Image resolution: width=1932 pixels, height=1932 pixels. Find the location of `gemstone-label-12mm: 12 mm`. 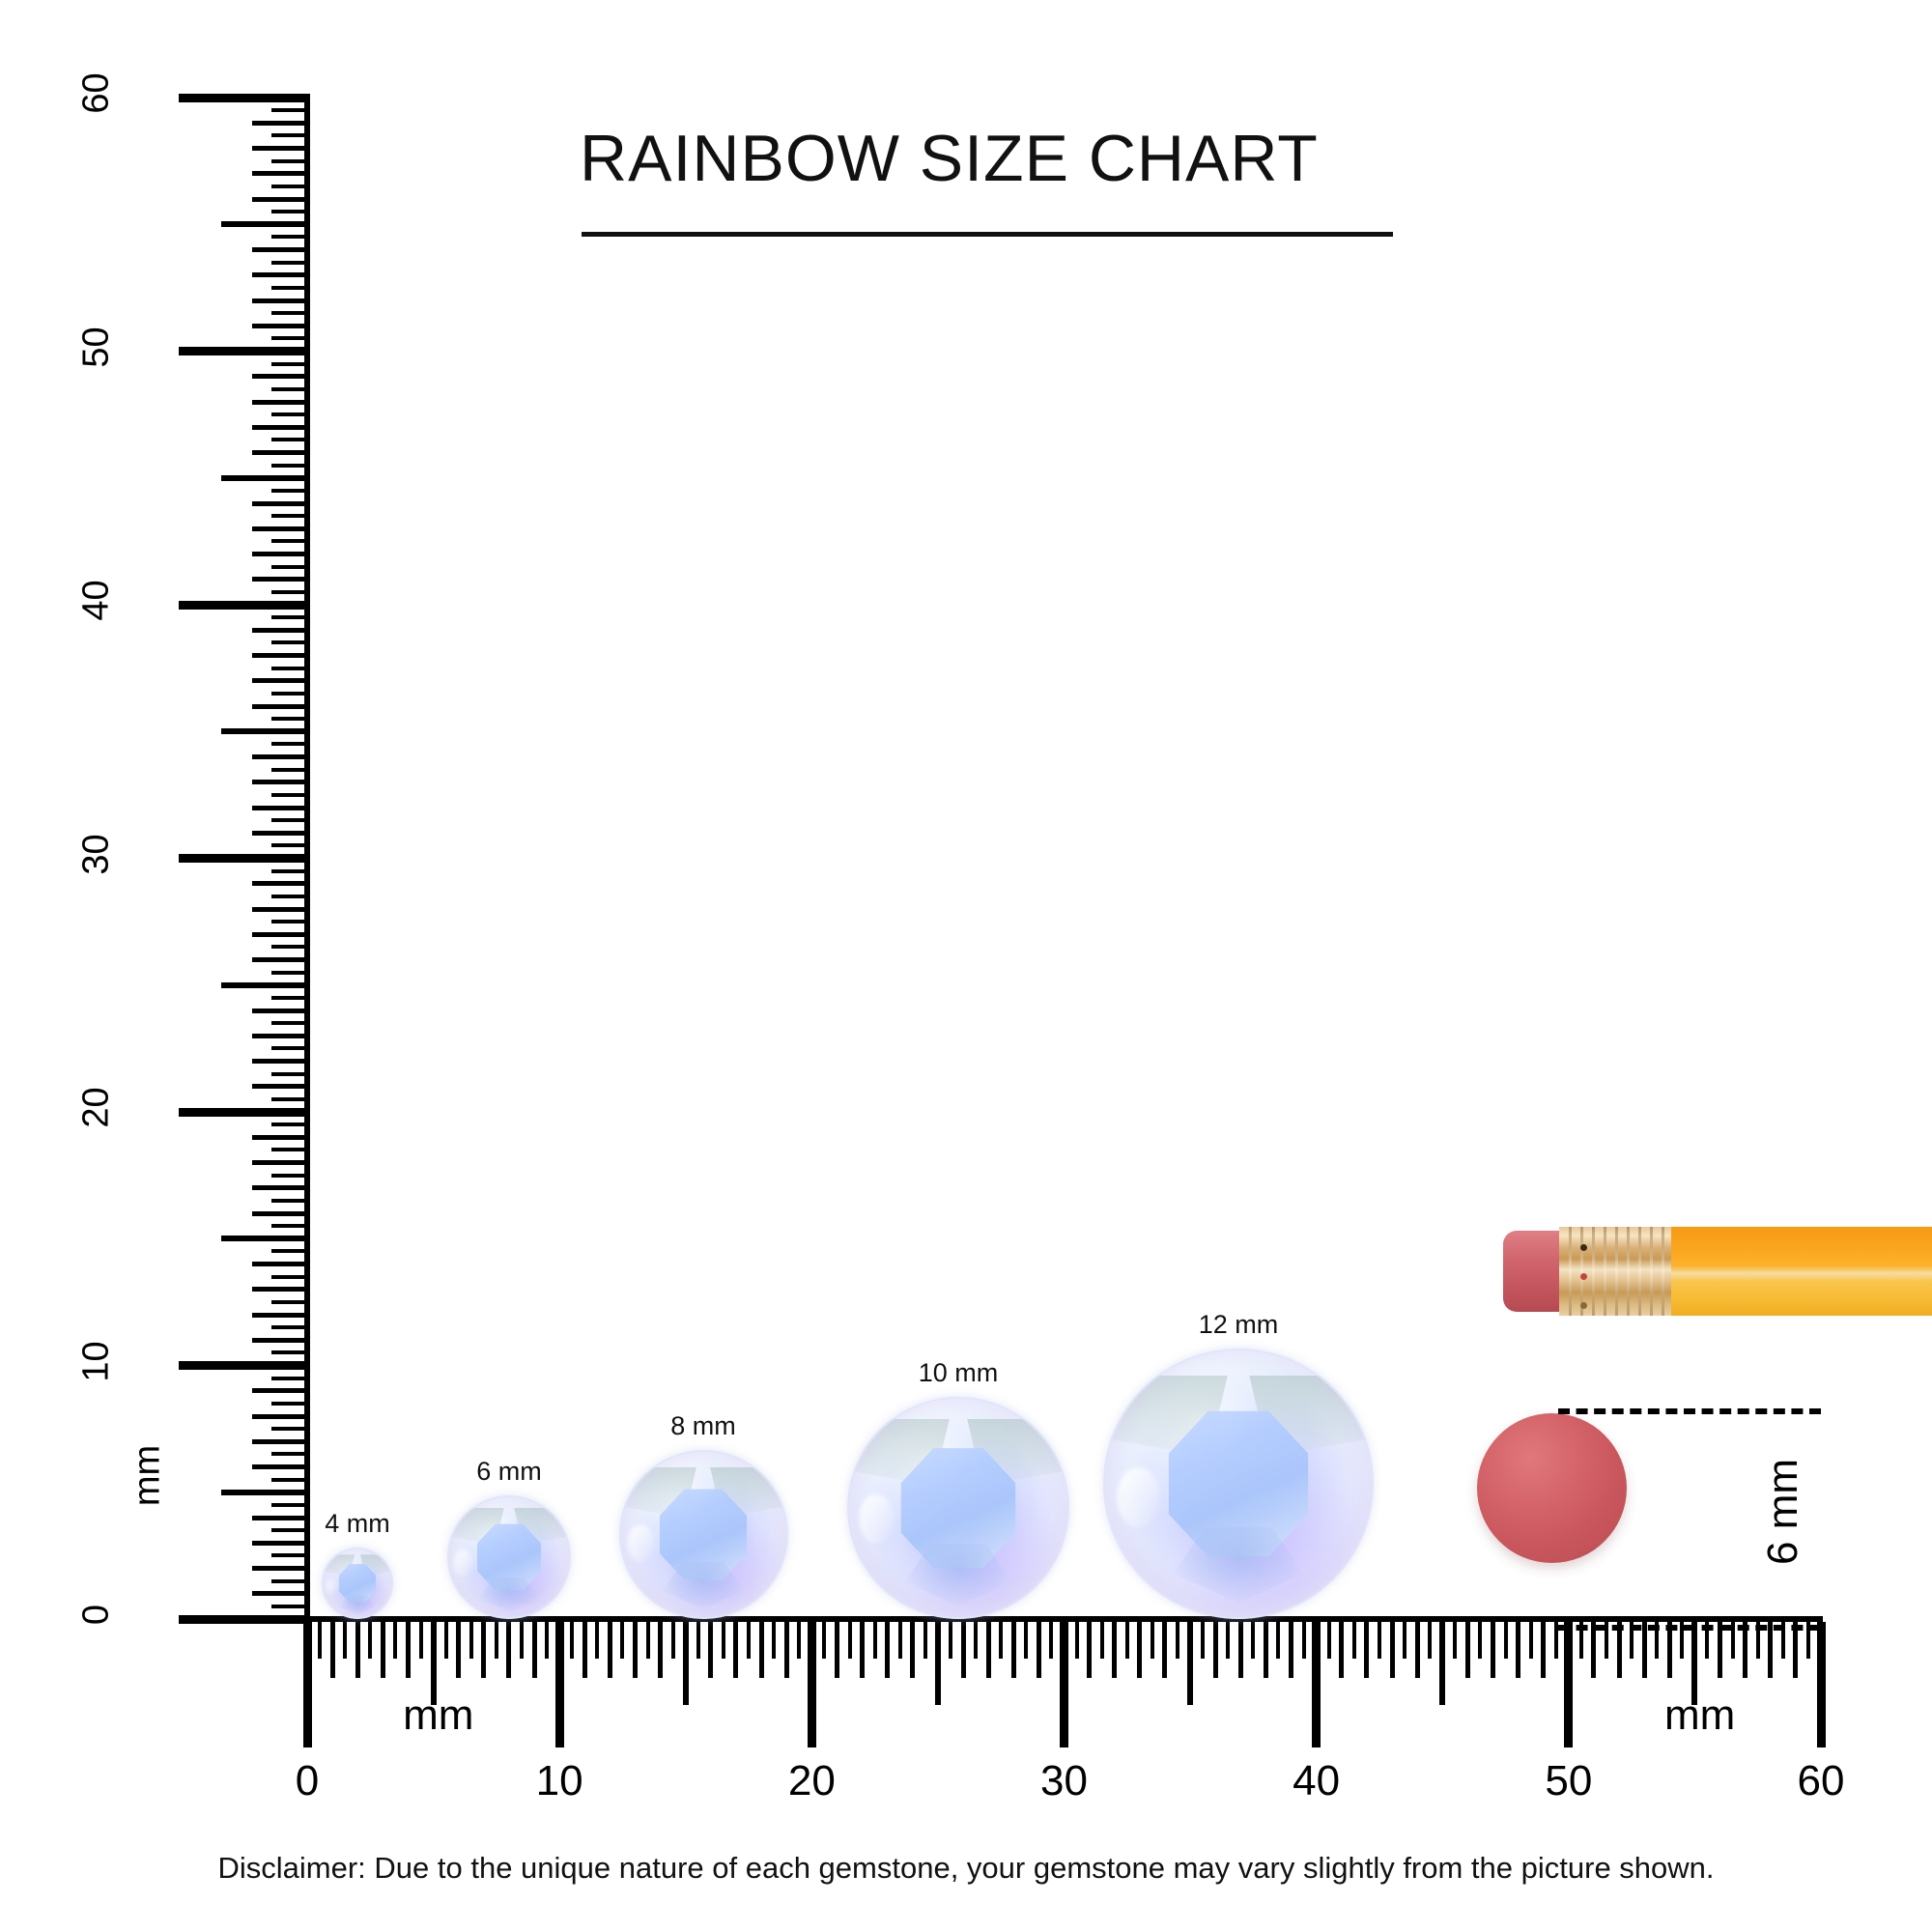

gemstone-label-12mm: 12 mm is located at coordinates (1238, 1324).